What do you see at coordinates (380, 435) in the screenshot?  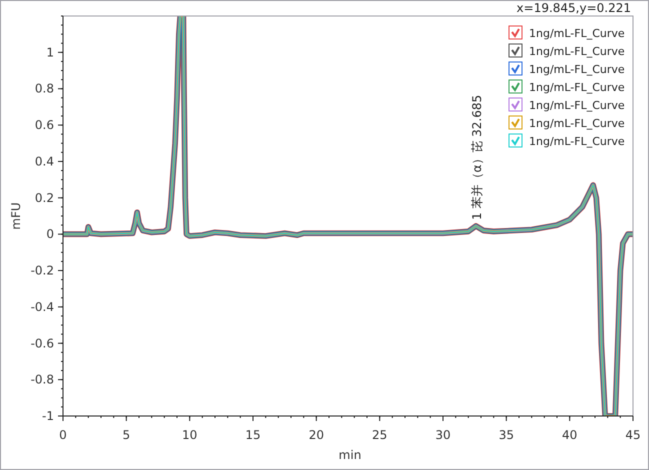 I see `x-tick-label: 25` at bounding box center [380, 435].